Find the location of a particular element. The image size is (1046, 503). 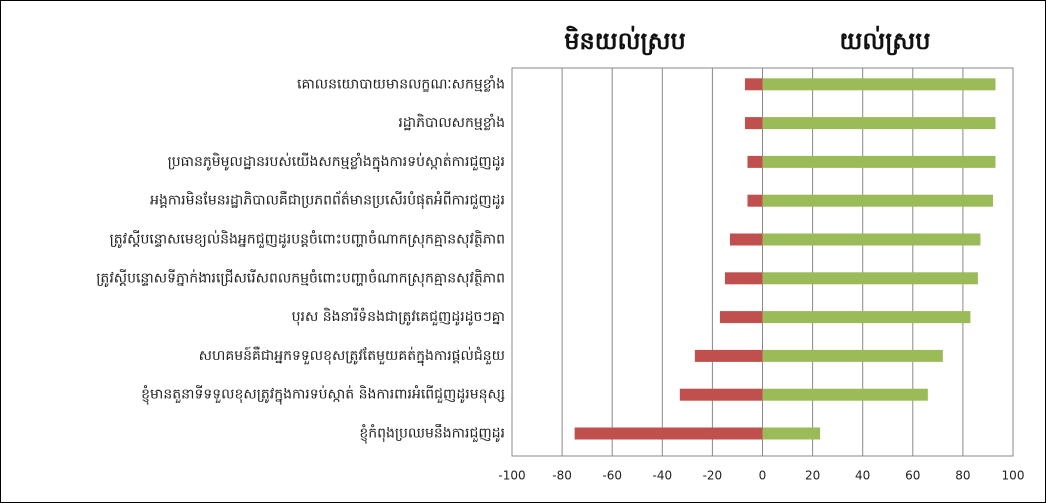

x-tick-label: -20 is located at coordinates (713, 476).